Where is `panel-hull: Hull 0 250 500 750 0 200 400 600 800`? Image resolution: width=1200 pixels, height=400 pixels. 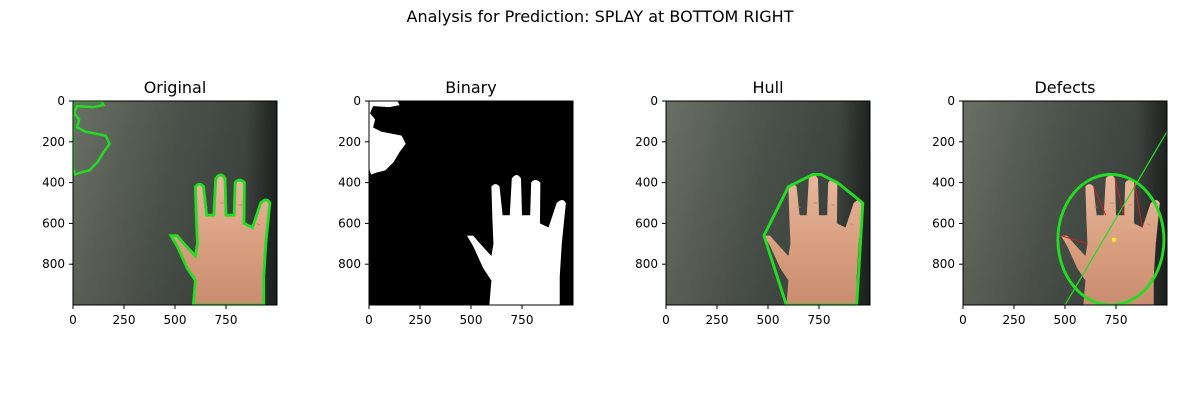 panel-hull: Hull 0 250 500 750 0 200 400 600 800 is located at coordinates (753, 202).